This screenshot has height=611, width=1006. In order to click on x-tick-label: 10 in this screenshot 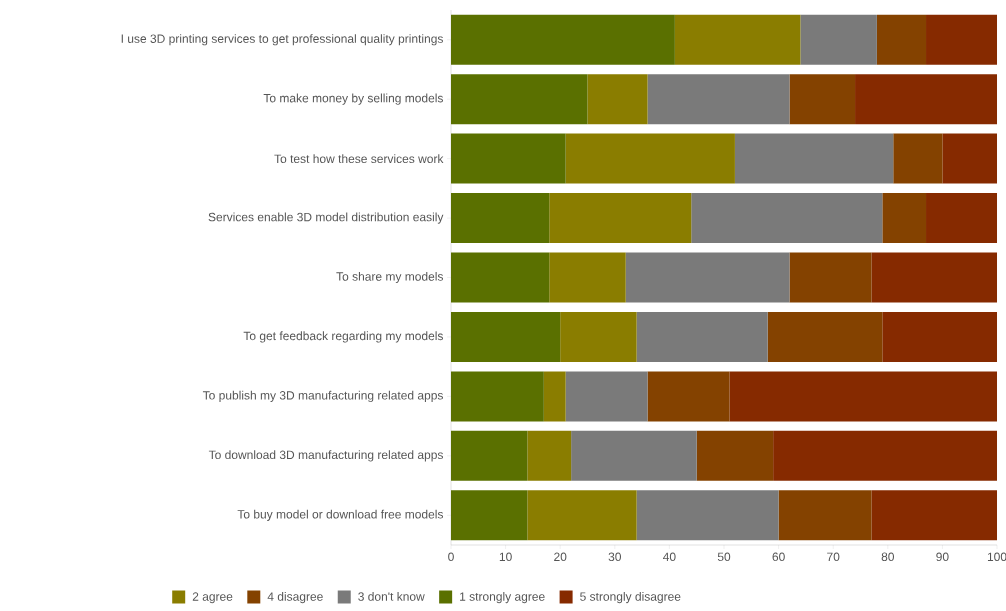, I will do `click(505, 557)`.